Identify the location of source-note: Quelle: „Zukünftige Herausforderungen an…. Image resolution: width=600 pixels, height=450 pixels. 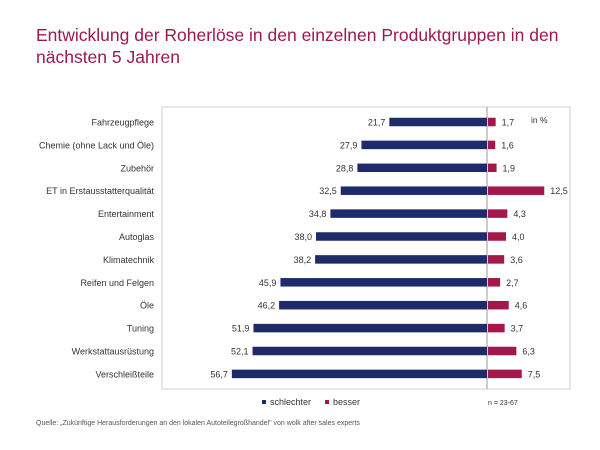
(198, 423).